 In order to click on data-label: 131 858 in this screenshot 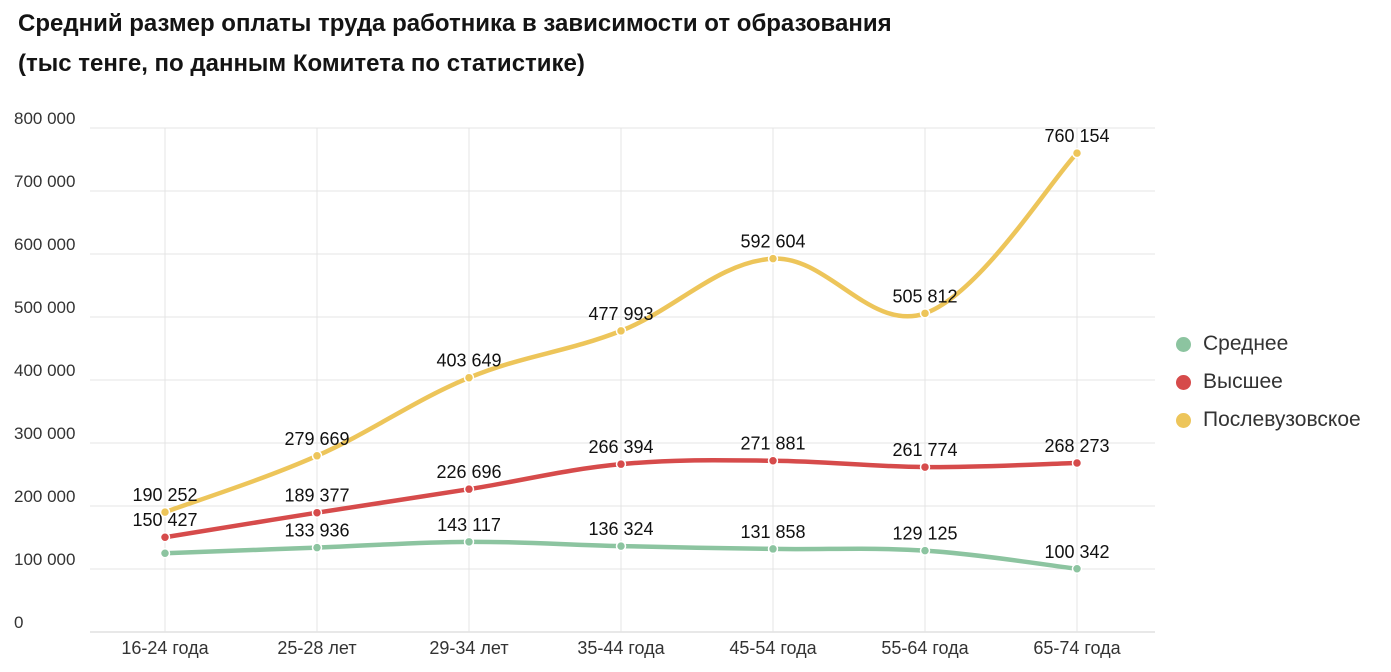, I will do `click(772, 532)`.